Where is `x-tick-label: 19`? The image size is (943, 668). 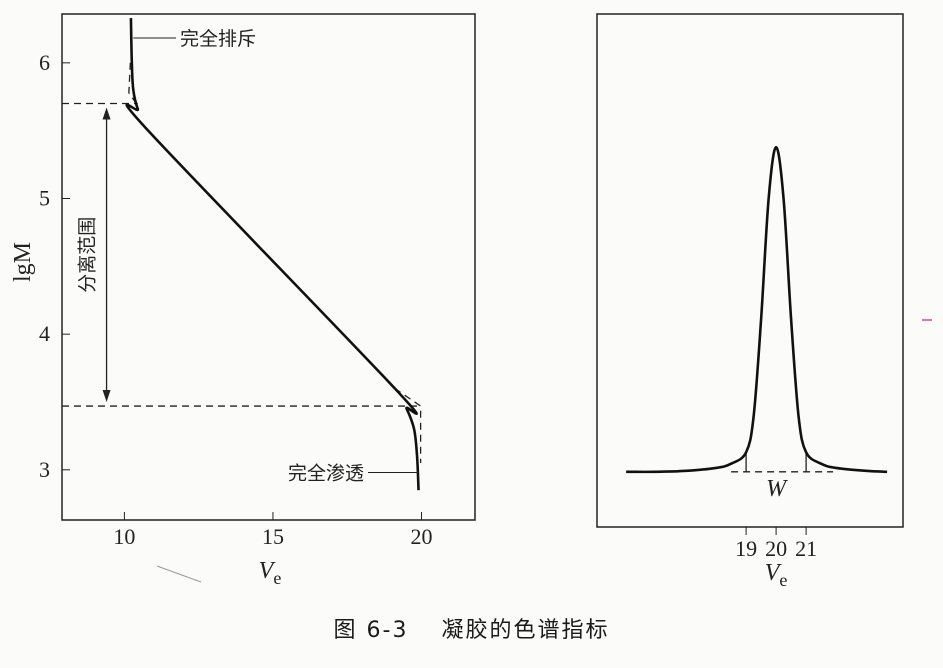 x-tick-label: 19 is located at coordinates (746, 548).